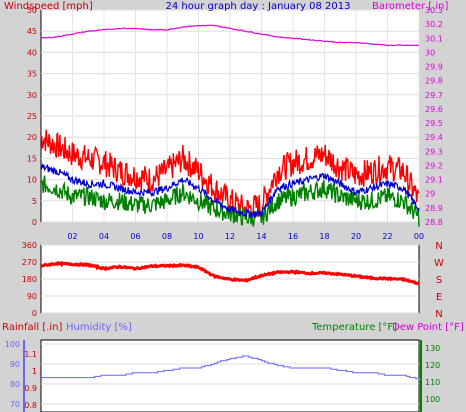 This screenshot has width=466, height=412. What do you see at coordinates (432, 382) in the screenshot?
I see `temperature-tick: 110` at bounding box center [432, 382].